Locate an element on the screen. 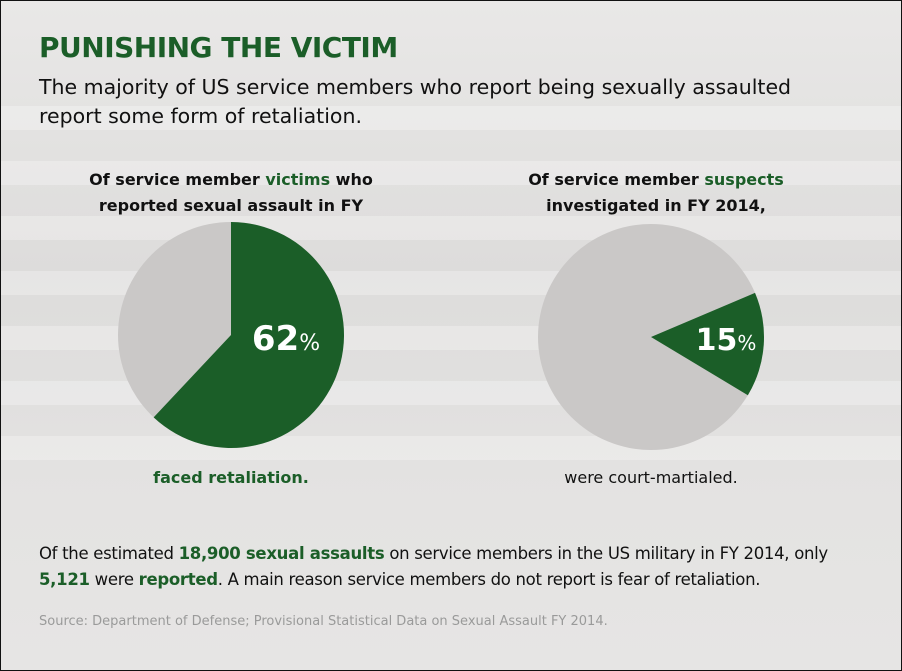 This screenshot has width=902, height=671. note-text: Of the estimated is located at coordinates (109, 553).